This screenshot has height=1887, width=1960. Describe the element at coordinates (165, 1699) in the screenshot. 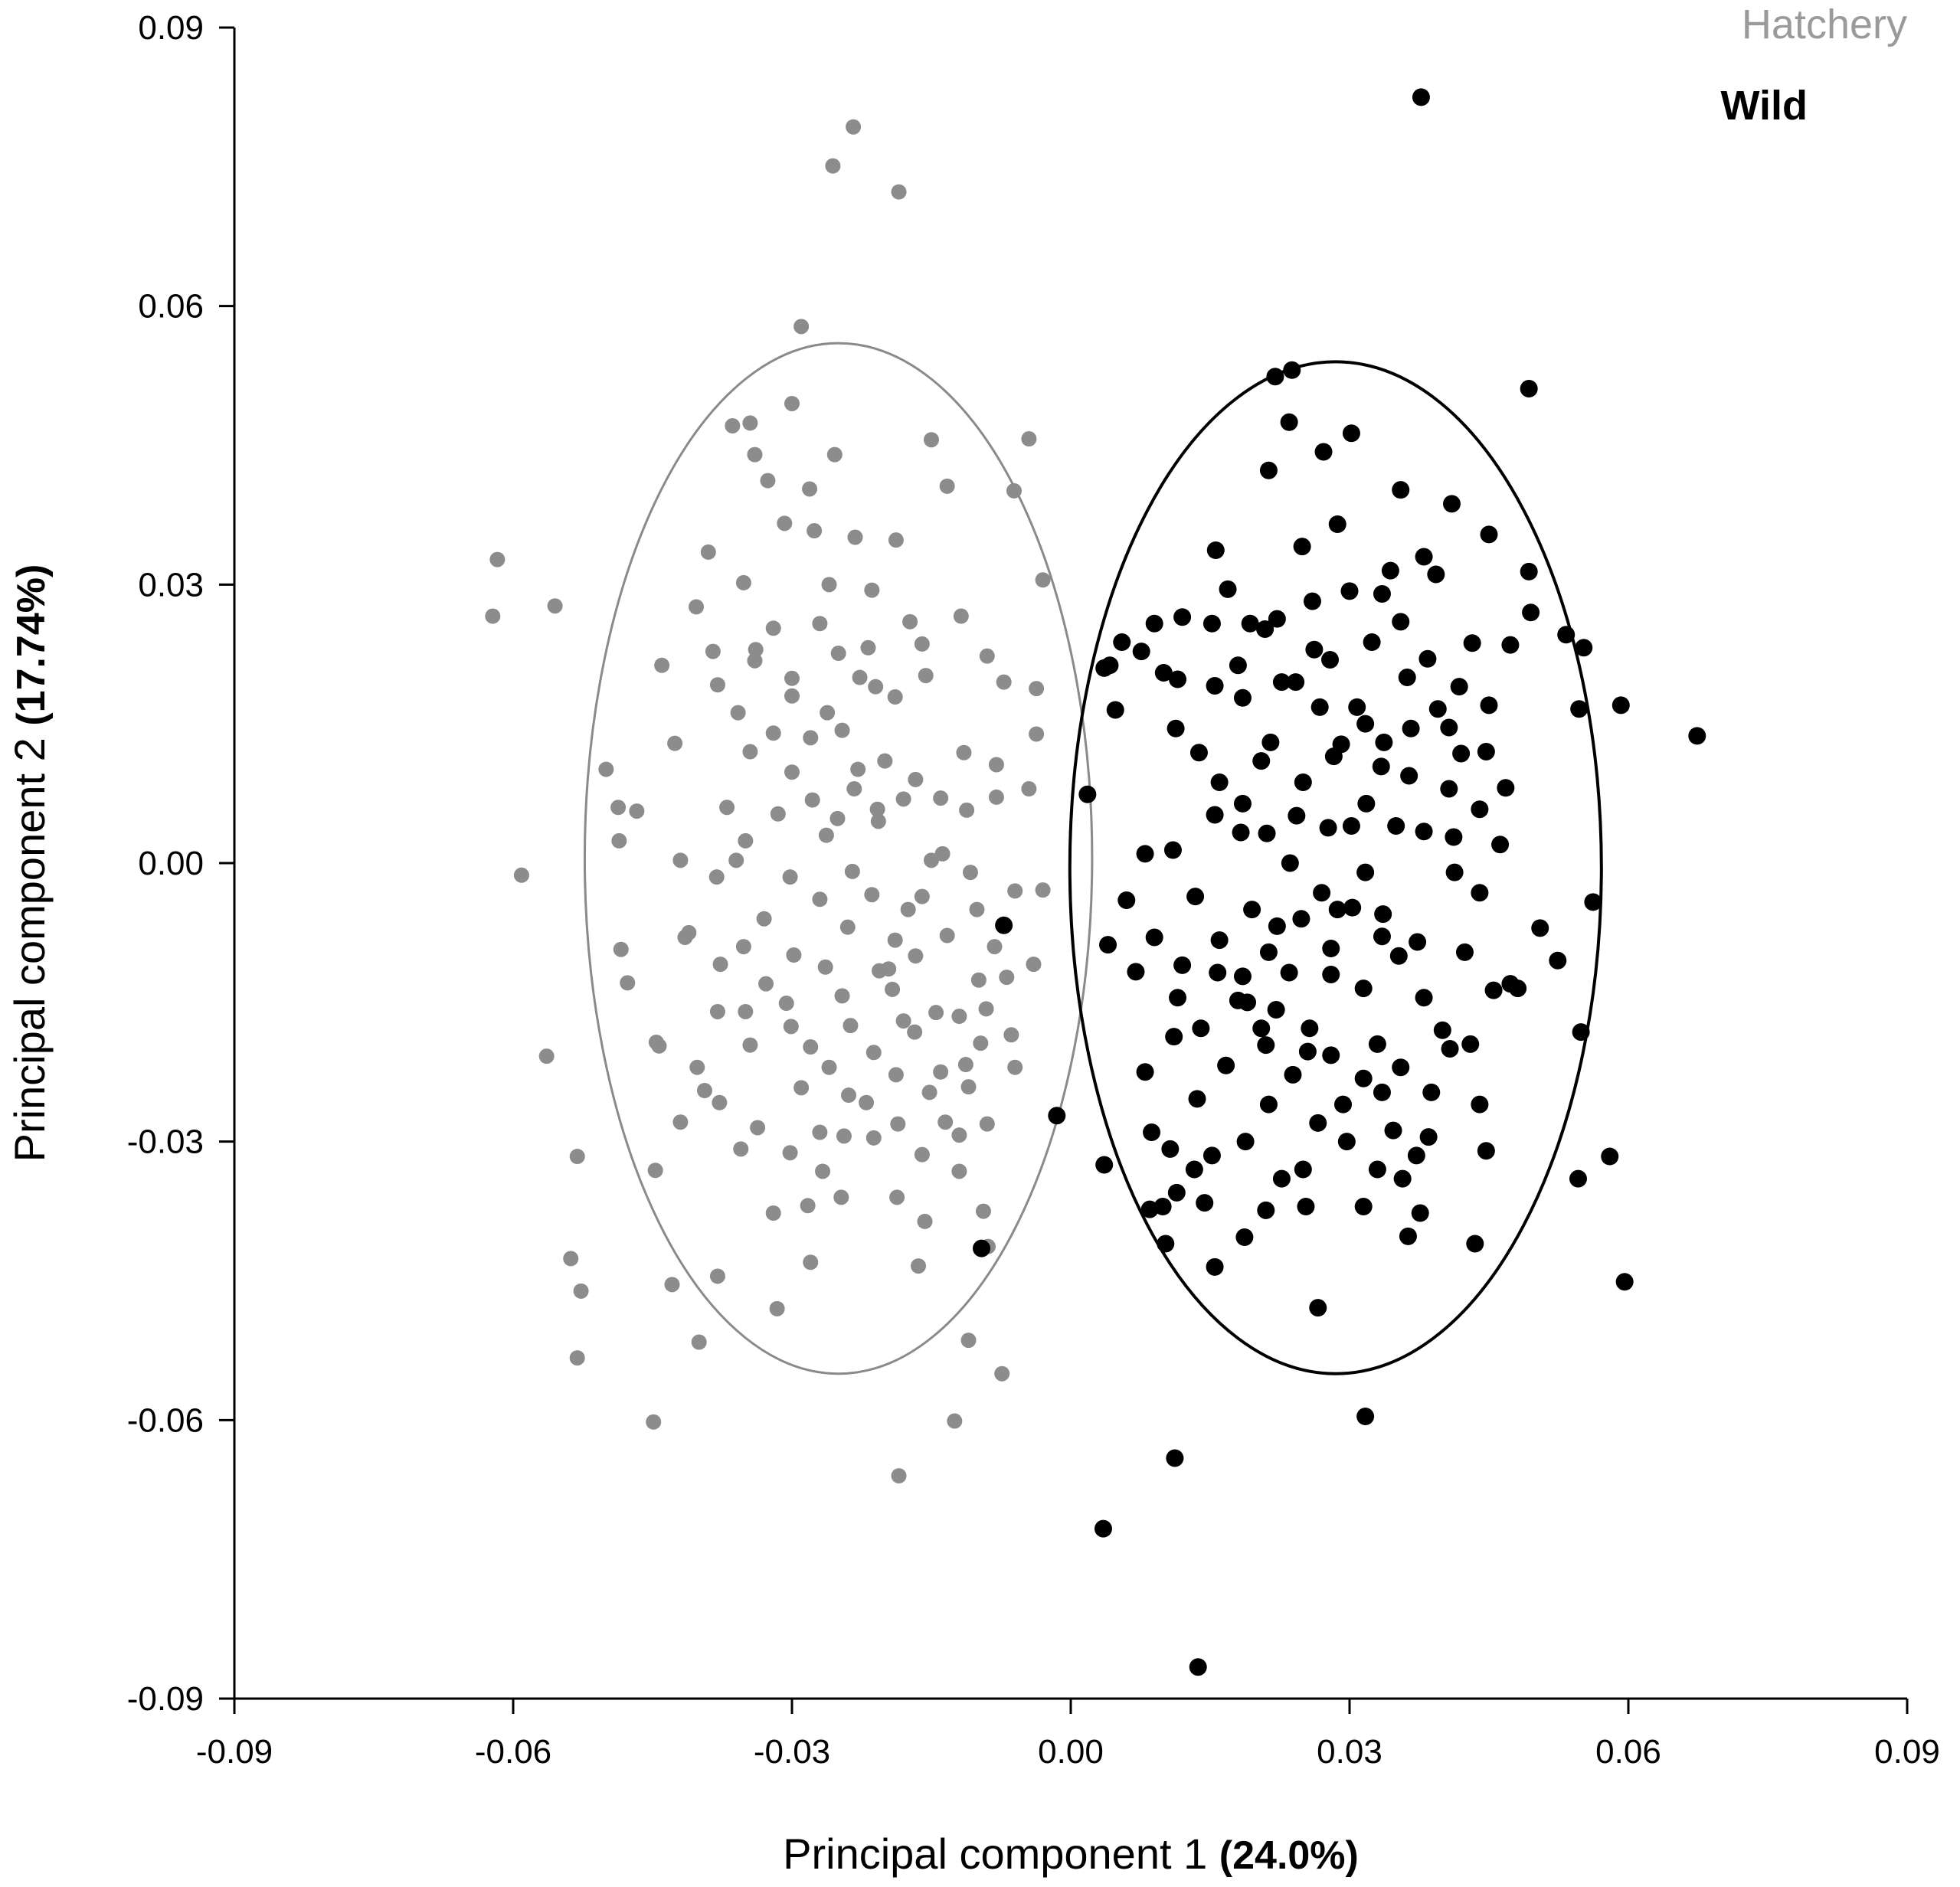

I see `y-tick-label: -0.09` at that location.